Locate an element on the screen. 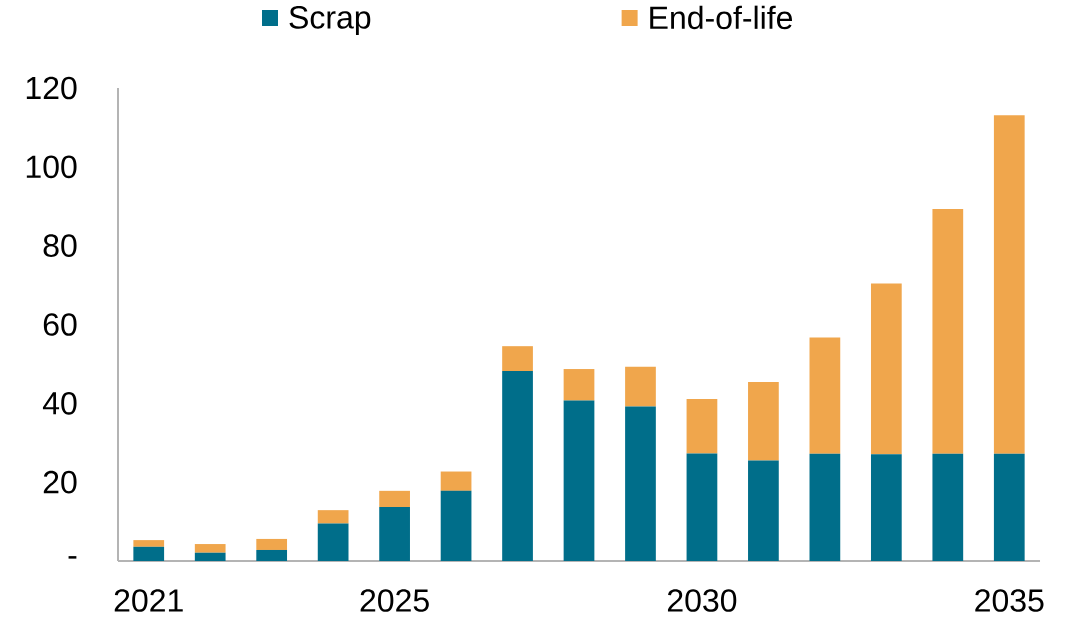 The height and width of the screenshot is (622, 1074). y-tick-label: 80 is located at coordinates (60, 245).